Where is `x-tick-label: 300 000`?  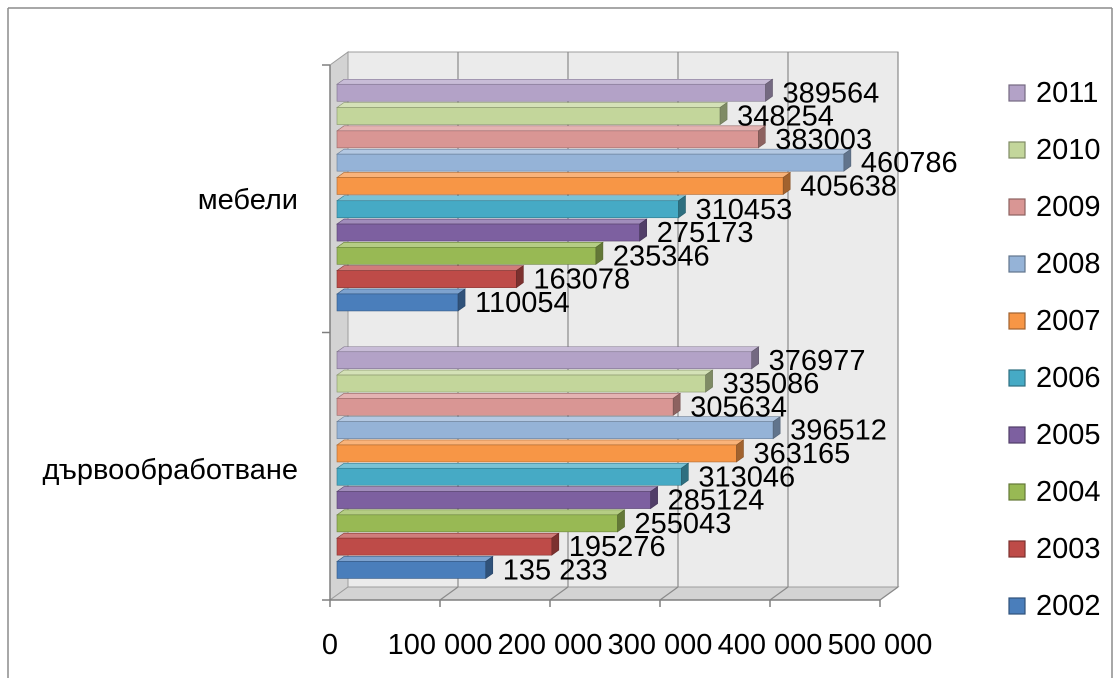
x-tick-label: 300 000 is located at coordinates (660, 645).